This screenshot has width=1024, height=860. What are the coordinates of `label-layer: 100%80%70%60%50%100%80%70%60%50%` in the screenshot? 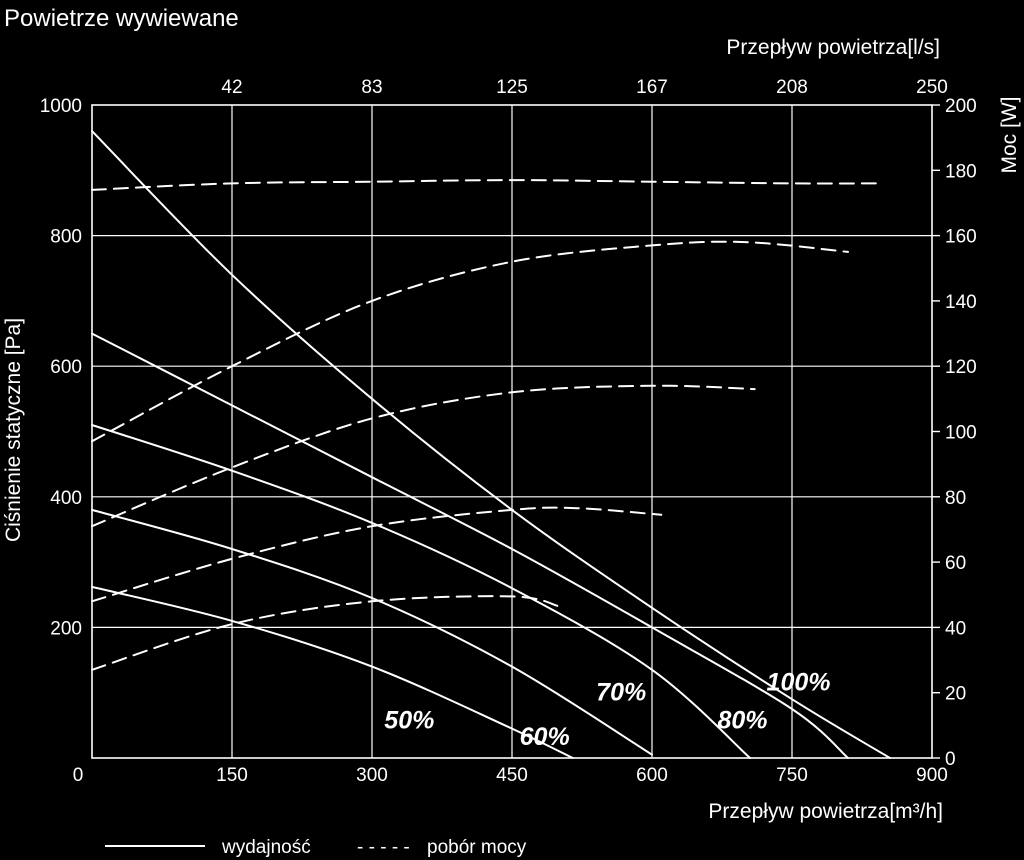 It's located at (607, 710).